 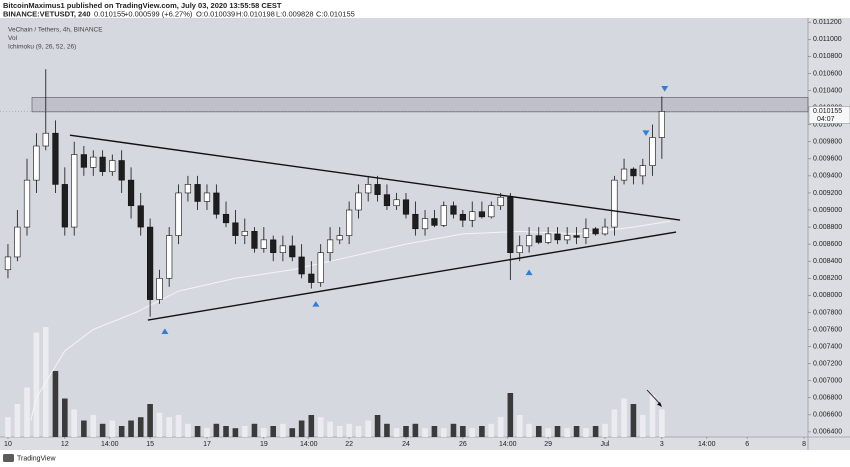 What do you see at coordinates (150, 444) in the screenshot?
I see `x-tick-label: 15` at bounding box center [150, 444].